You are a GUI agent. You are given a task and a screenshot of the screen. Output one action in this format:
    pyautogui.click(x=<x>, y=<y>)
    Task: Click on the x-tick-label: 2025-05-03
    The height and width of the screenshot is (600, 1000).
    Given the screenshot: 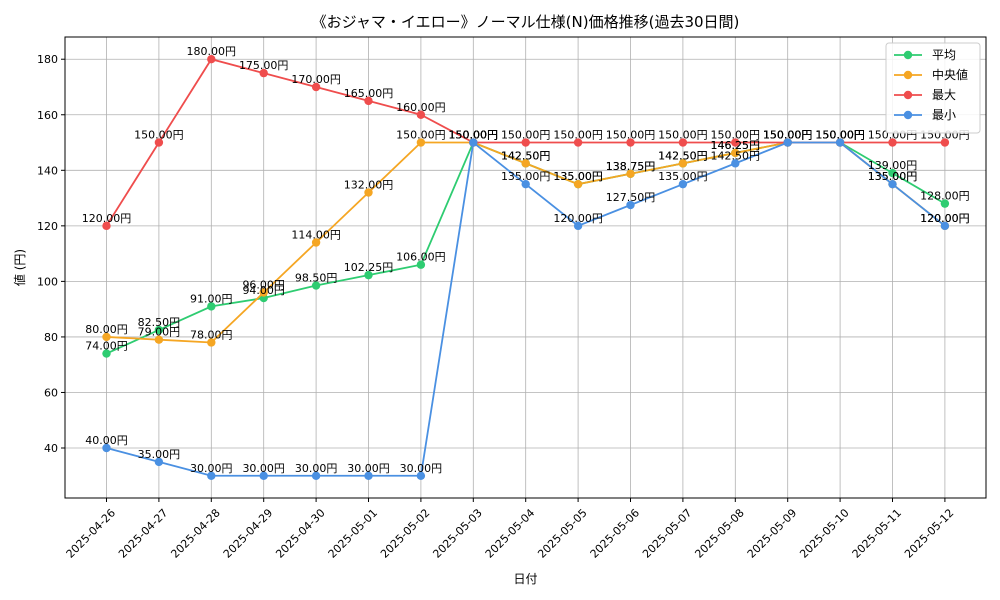 What is the action you would take?
    pyautogui.click(x=457, y=533)
    